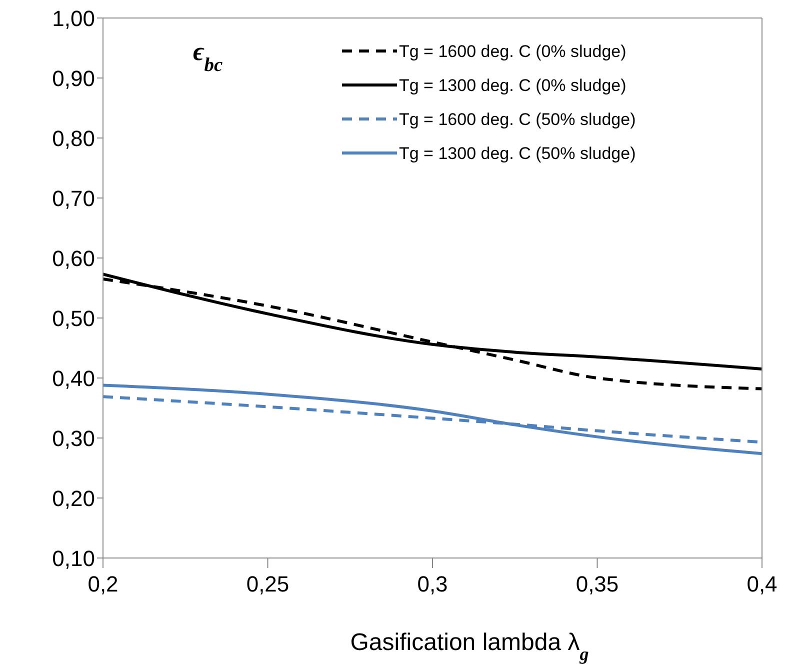 The height and width of the screenshot is (672, 787). What do you see at coordinates (103, 584) in the screenshot?
I see `x-tick-label: 0,2` at bounding box center [103, 584].